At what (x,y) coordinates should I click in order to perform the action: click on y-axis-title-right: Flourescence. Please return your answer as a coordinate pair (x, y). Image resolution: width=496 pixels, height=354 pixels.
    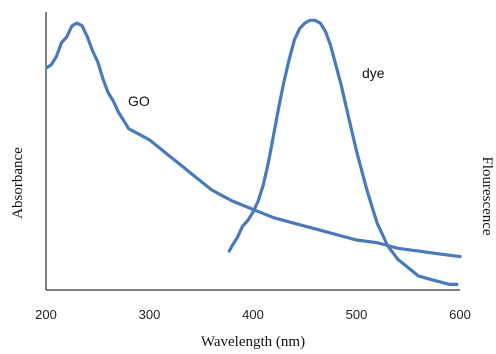
    Looking at the image, I should click on (487, 195).